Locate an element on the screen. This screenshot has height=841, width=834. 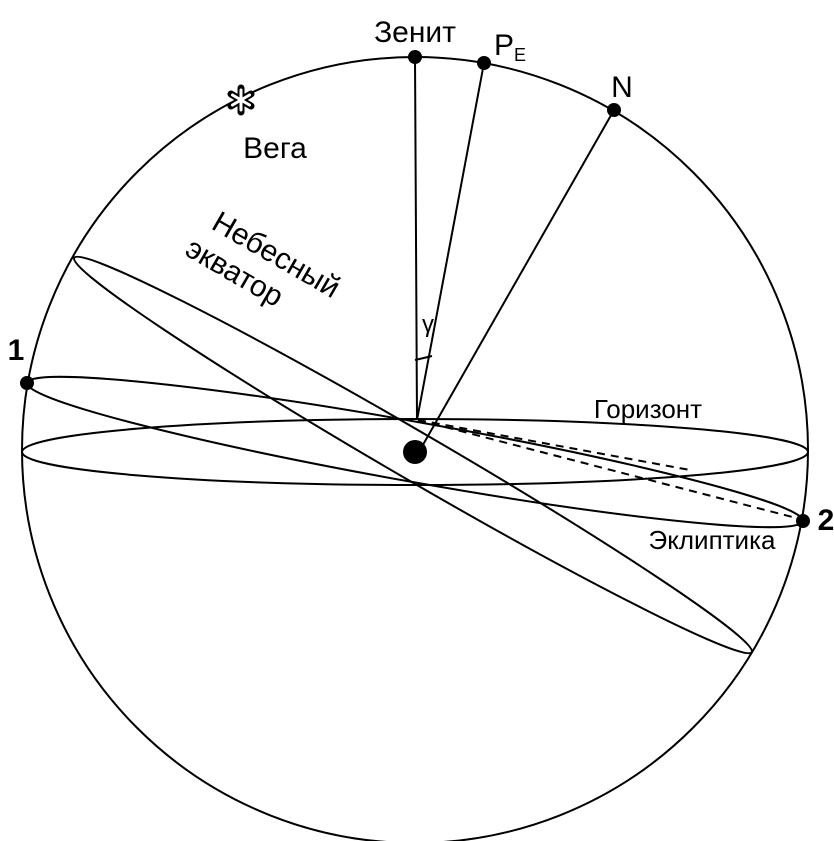
gamma-arc is located at coordinates (423, 358).